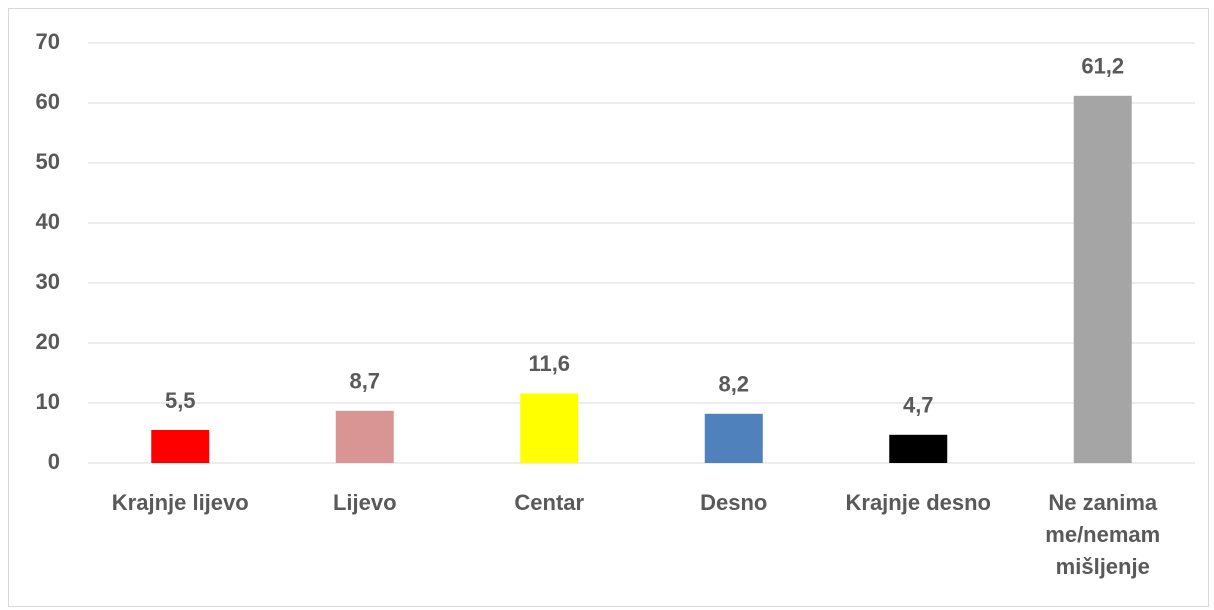 The width and height of the screenshot is (1214, 610). What do you see at coordinates (48, 281) in the screenshot?
I see `y-tick-label: 30` at bounding box center [48, 281].